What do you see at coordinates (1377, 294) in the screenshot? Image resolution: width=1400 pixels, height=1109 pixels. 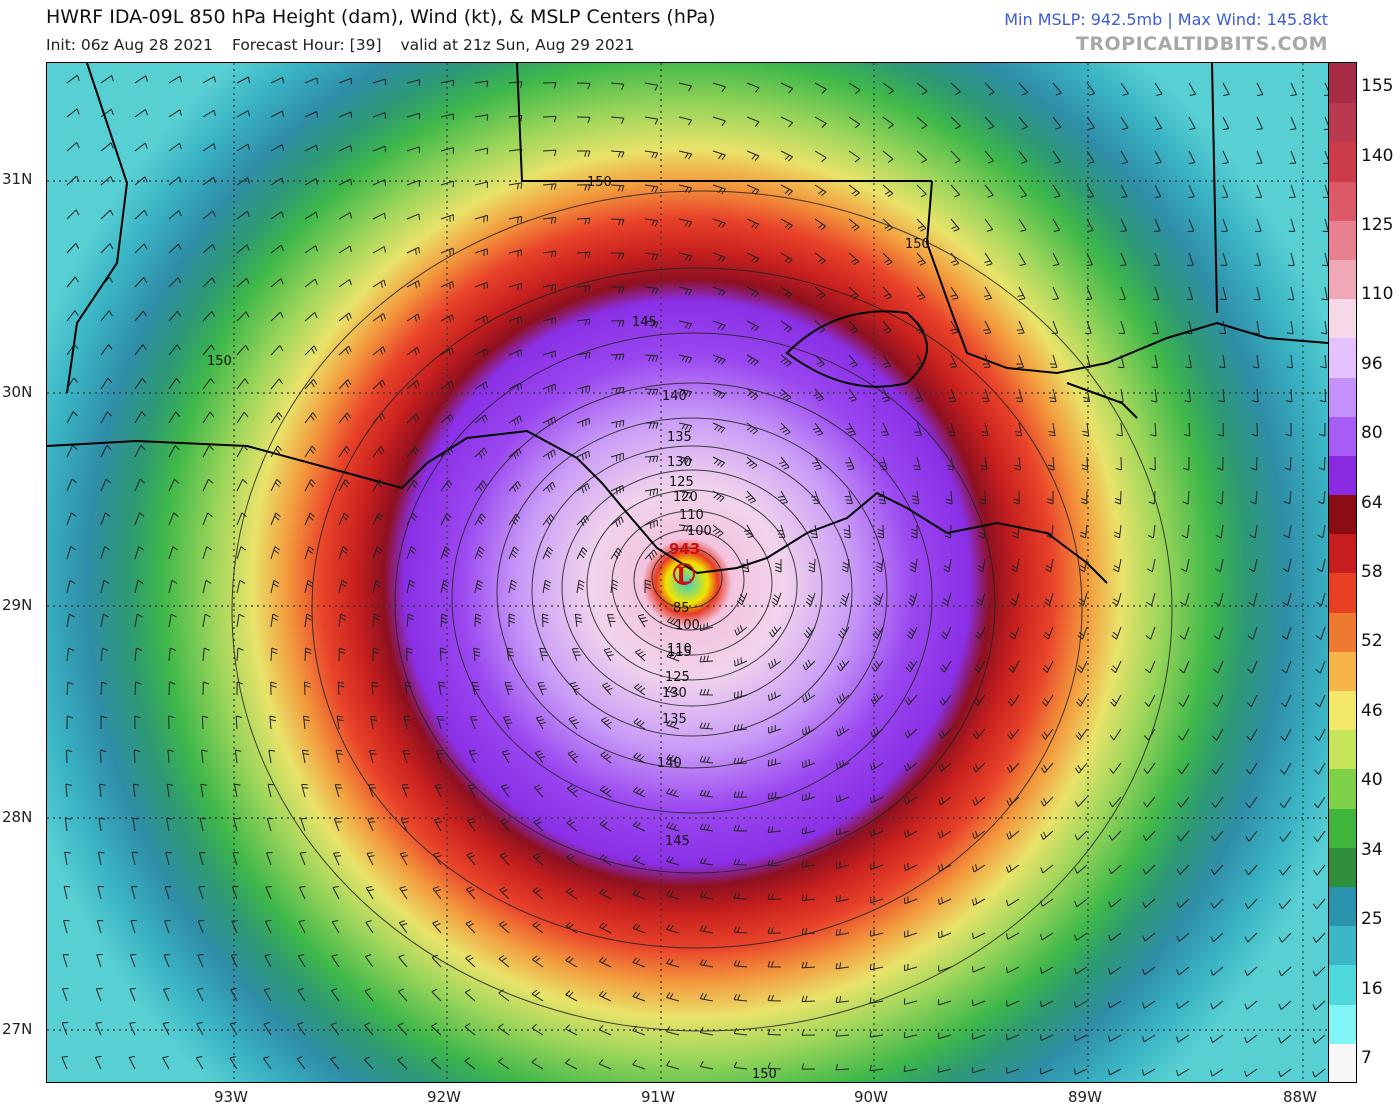 I see `colorbar-label: 110` at bounding box center [1377, 294].